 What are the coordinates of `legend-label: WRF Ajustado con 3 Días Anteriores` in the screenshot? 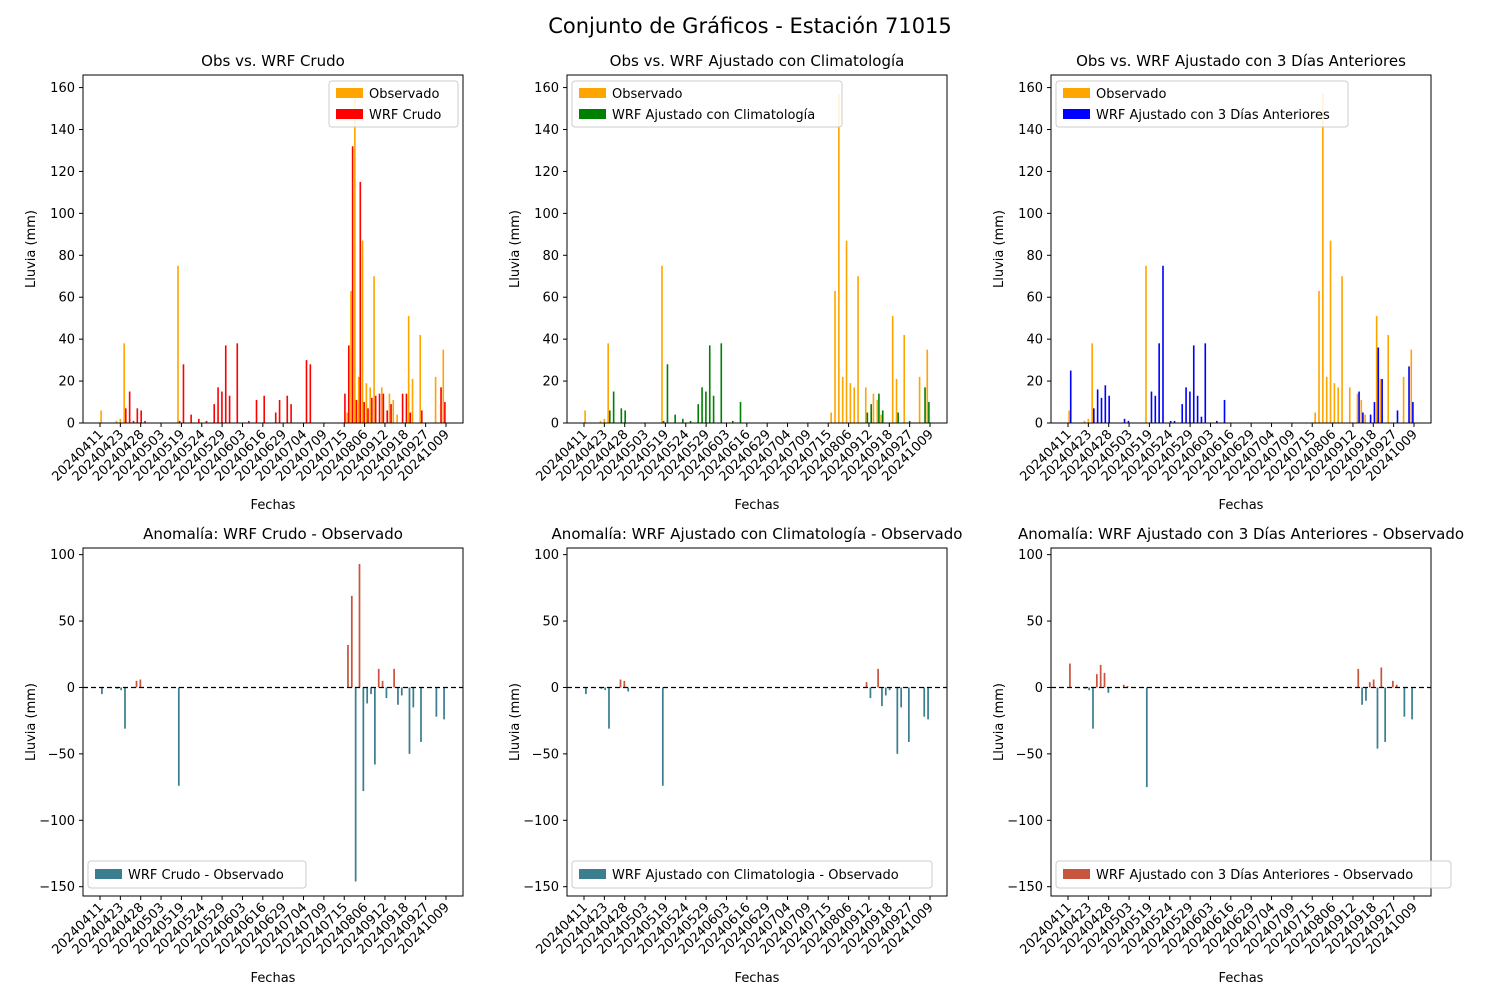 It's located at (1213, 115).